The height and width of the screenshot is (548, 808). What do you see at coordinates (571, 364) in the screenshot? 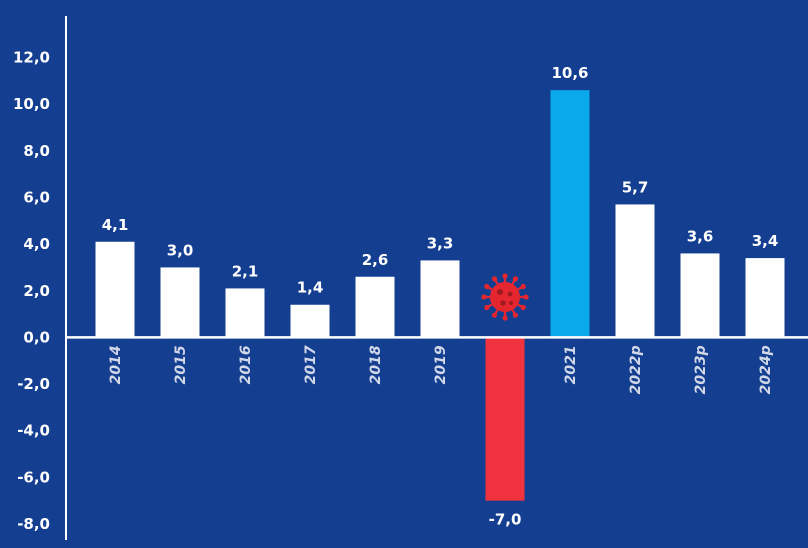
I see `category-label-2021: 2021` at bounding box center [571, 364].